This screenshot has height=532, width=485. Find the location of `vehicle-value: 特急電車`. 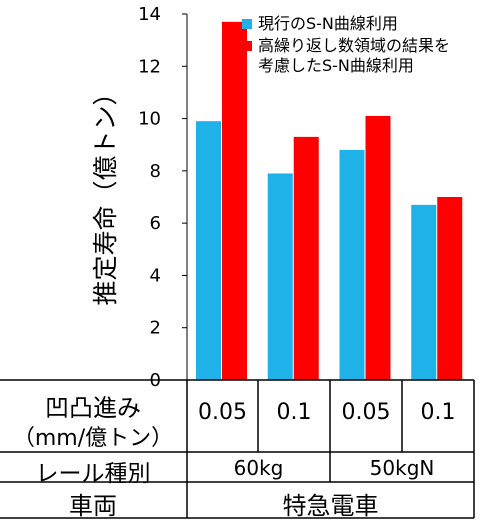

vehicle-value: 特急電車 is located at coordinates (330, 506).